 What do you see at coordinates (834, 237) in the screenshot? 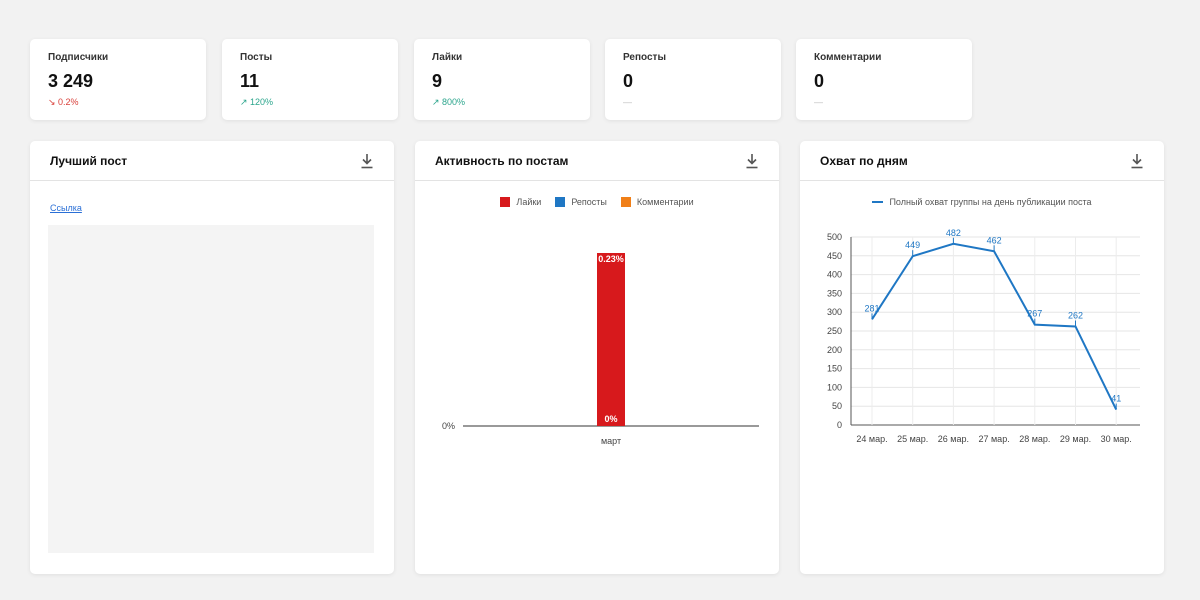
I see `y-tick-label: 500` at bounding box center [834, 237].